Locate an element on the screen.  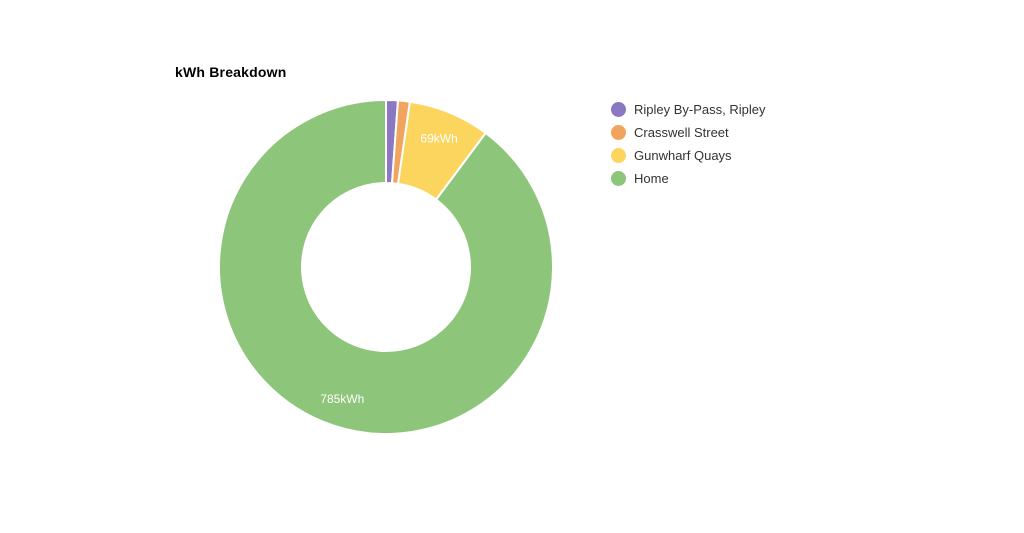
legend-item-label: Home is located at coordinates (651, 178).